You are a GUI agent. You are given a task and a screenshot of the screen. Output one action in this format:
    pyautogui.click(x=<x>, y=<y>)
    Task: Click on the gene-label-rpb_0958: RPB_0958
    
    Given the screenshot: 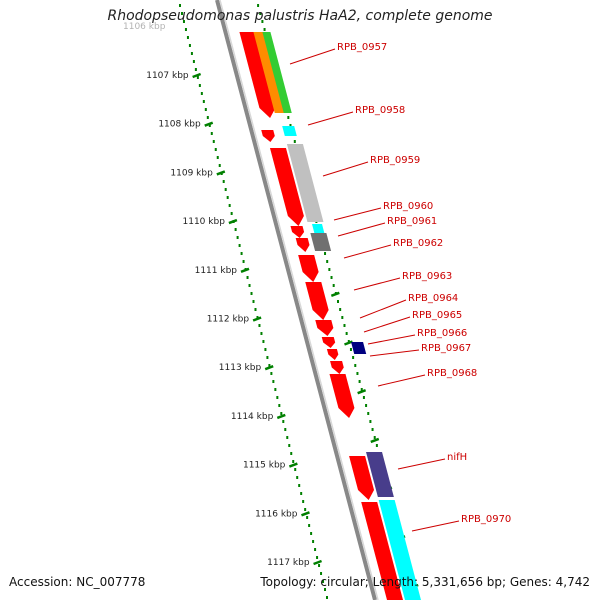 What is the action you would take?
    pyautogui.click(x=380, y=110)
    